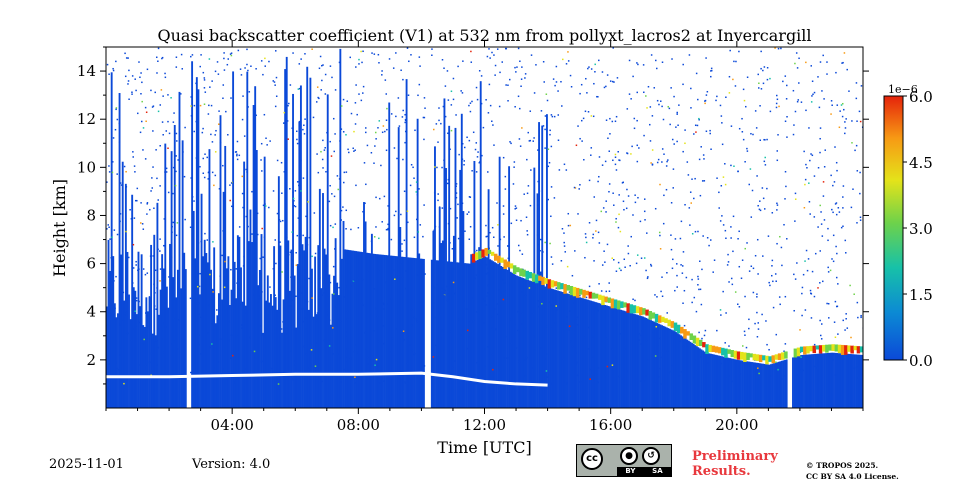 Image resolution: width=960 pixels, height=482 pixels. What do you see at coordinates (893, 228) in the screenshot?
I see `colorbar` at bounding box center [893, 228].